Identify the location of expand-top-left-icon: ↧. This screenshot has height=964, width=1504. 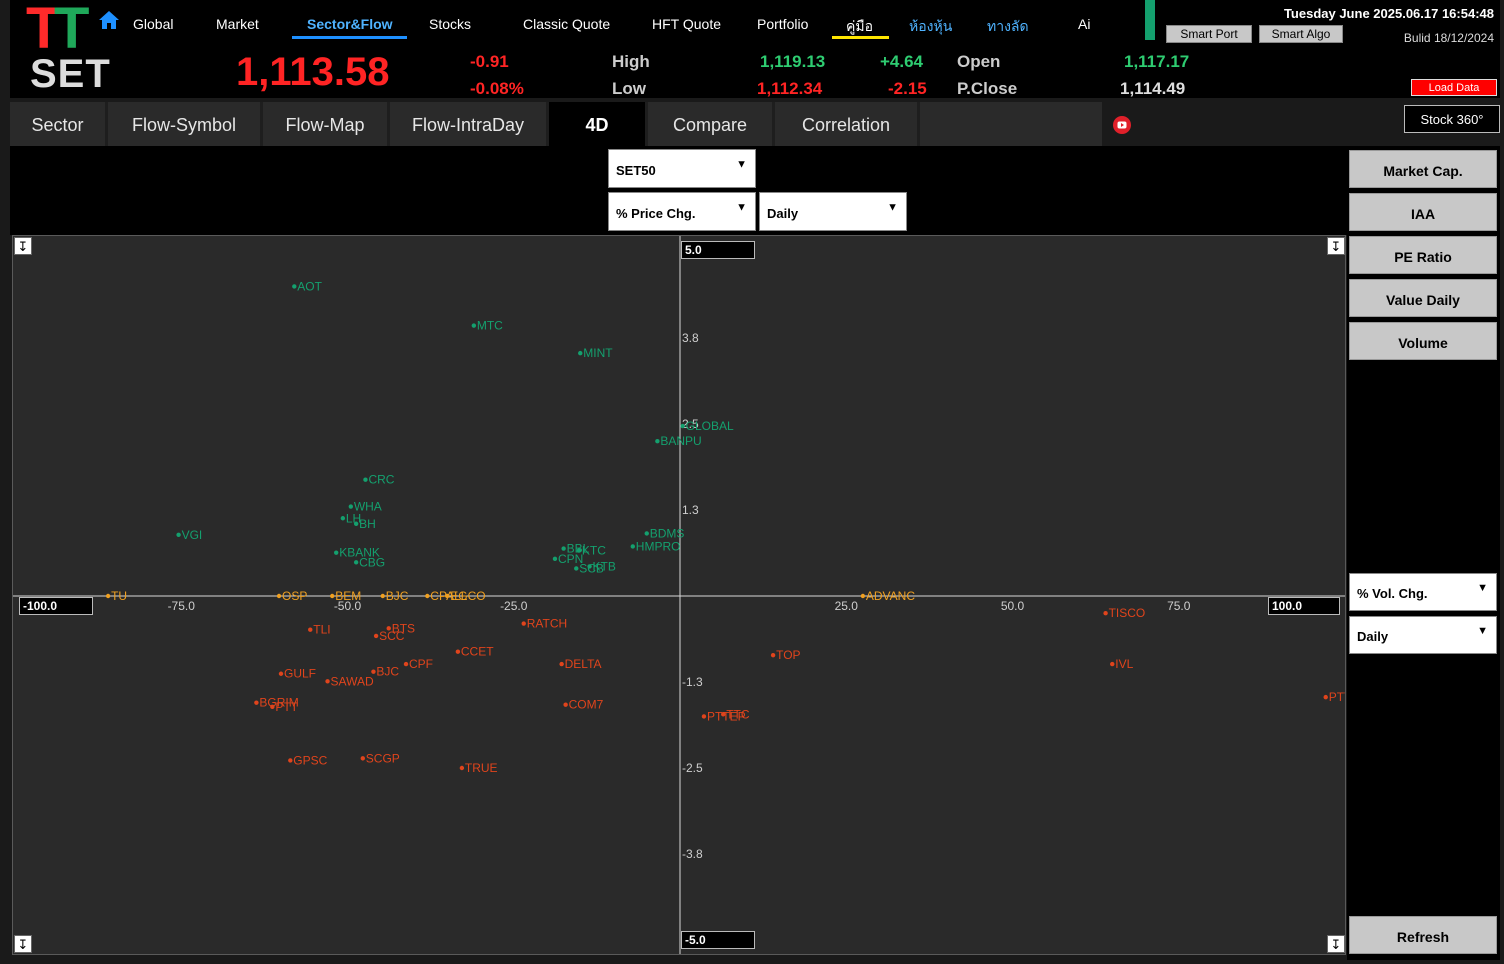
(23, 246).